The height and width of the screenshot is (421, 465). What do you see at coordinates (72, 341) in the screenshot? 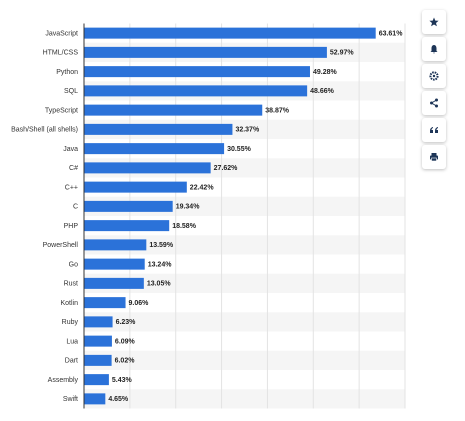
I see `y-tick-label: Lua` at bounding box center [72, 341].